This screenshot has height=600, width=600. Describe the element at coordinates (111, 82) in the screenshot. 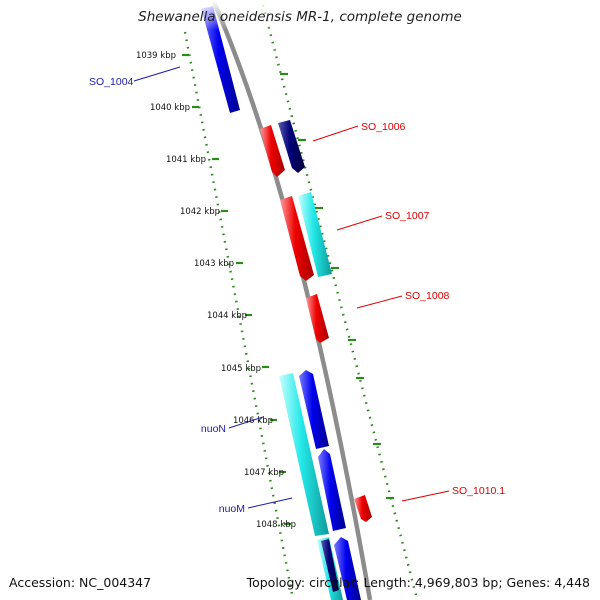

I see `gene-label-so1004: SO_1004` at that location.